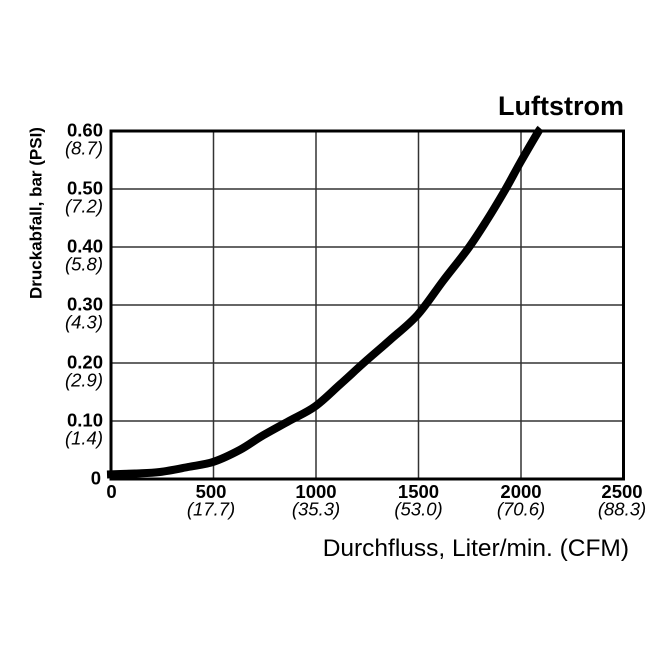 The height and width of the screenshot is (650, 650). I want to click on svg-text: 0.40, so click(85, 246).